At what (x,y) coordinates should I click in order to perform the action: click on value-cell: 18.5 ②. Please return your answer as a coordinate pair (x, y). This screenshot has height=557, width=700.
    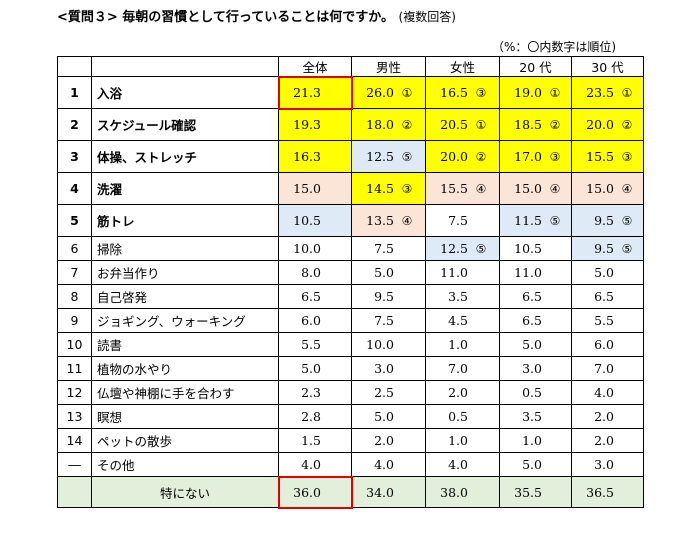
    Looking at the image, I should click on (535, 124).